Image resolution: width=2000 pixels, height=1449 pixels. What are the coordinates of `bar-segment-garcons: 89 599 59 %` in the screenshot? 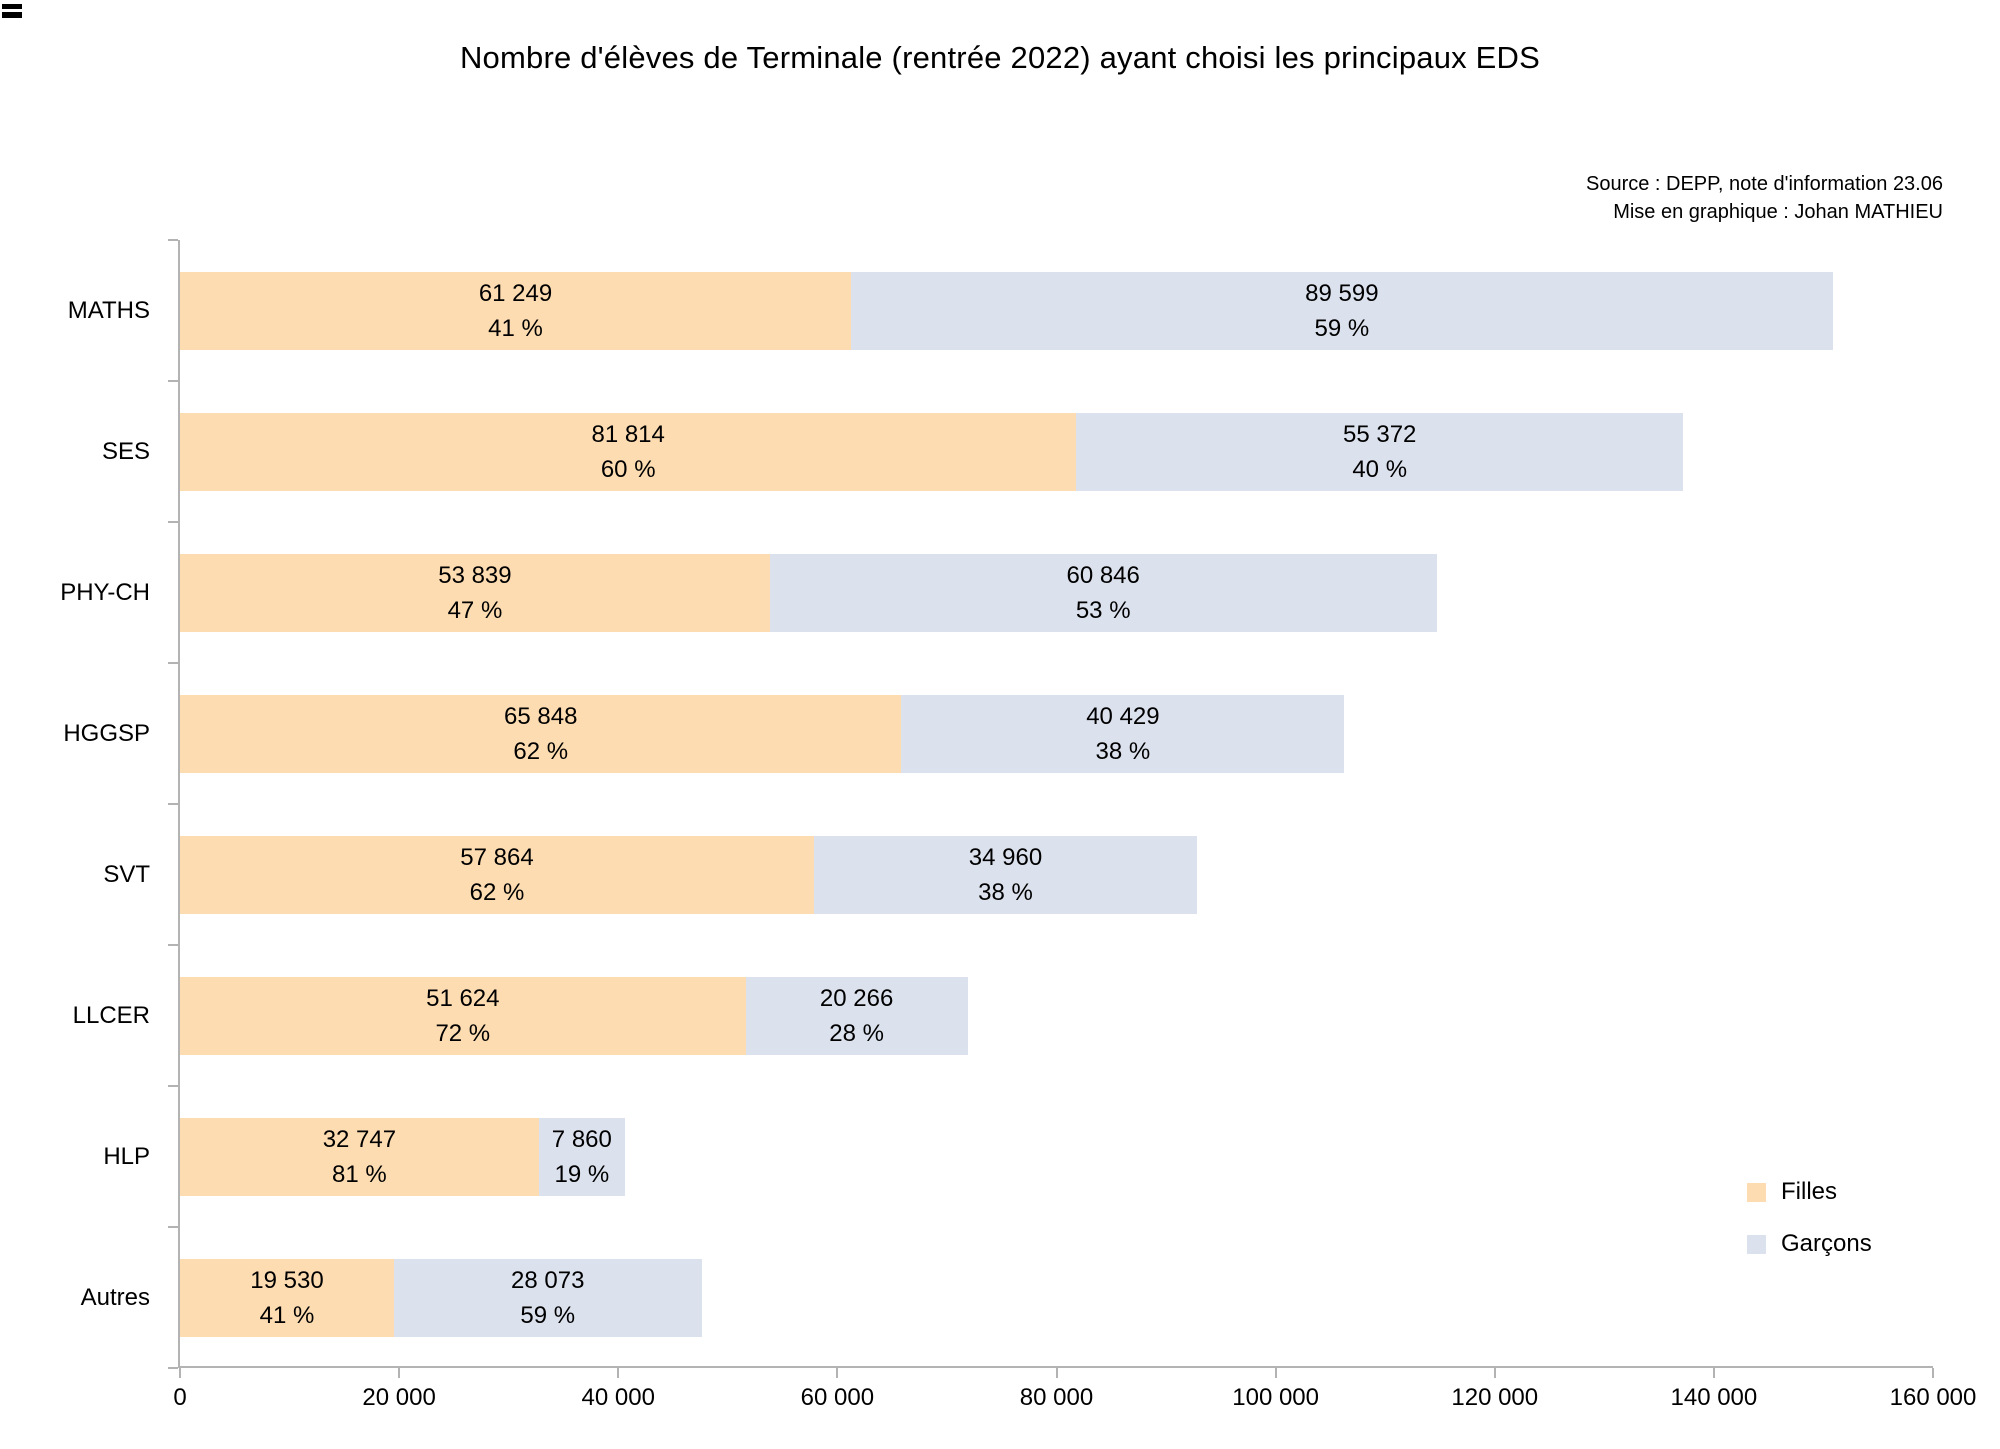 It's located at (1342, 310).